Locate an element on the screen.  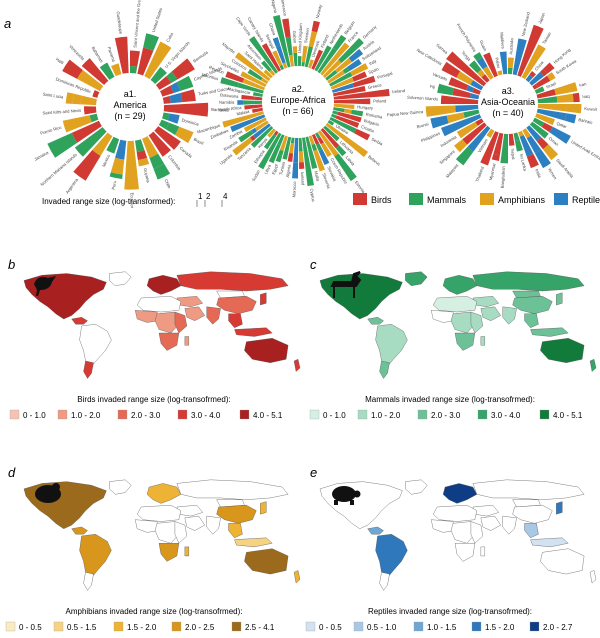
map-legend-label: 2.0 - 2.7 is located at coordinates (558, 627).